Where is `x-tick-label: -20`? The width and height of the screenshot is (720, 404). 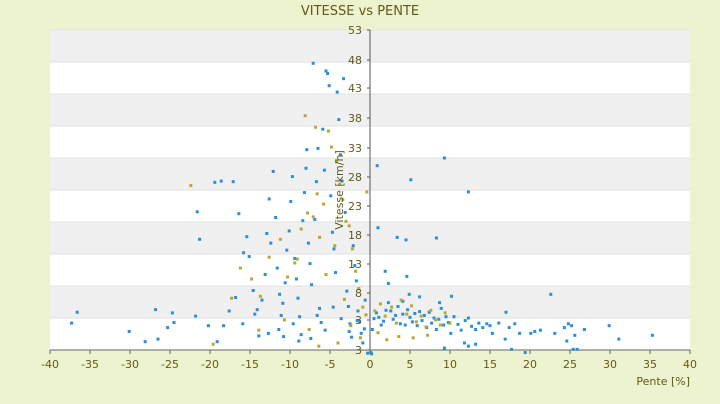 x-tick-label: -20 is located at coordinates (210, 364).